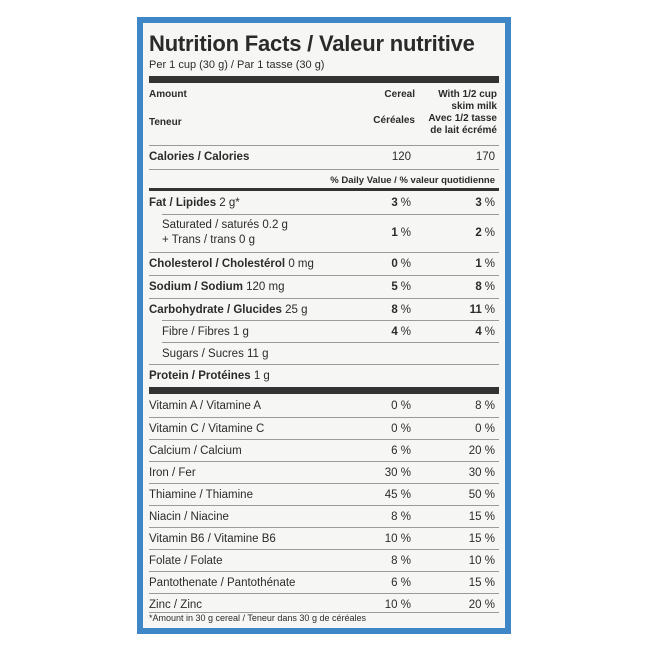 The image size is (650, 650). What do you see at coordinates (394, 120) in the screenshot?
I see `cereal-header-fr: Céréales` at bounding box center [394, 120].